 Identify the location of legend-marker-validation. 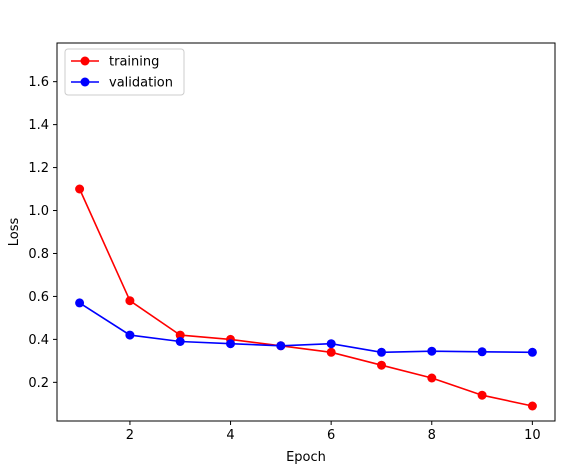
(85, 82).